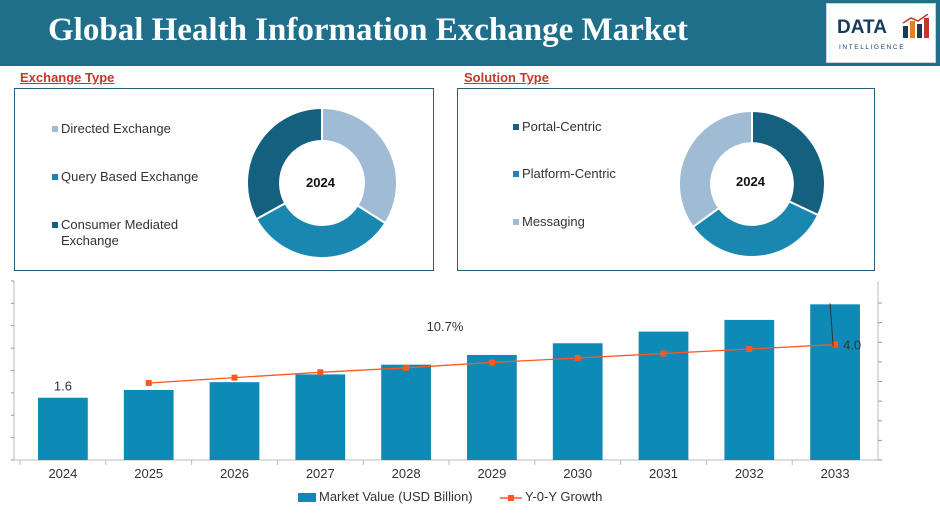  What do you see at coordinates (663, 473) in the screenshot?
I see `x-tick-label: 2031` at bounding box center [663, 473].